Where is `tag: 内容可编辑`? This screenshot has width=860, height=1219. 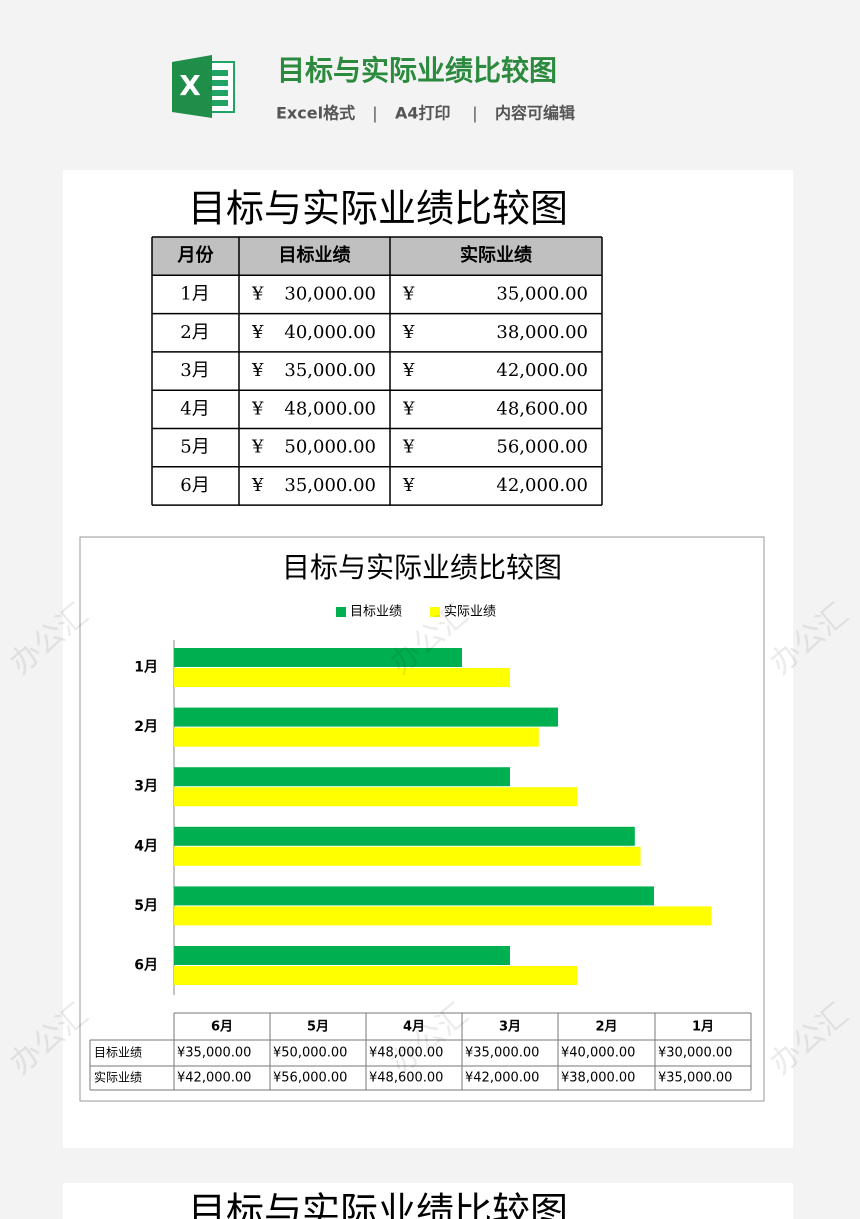
tag: 内容可编辑 is located at coordinates (535, 113).